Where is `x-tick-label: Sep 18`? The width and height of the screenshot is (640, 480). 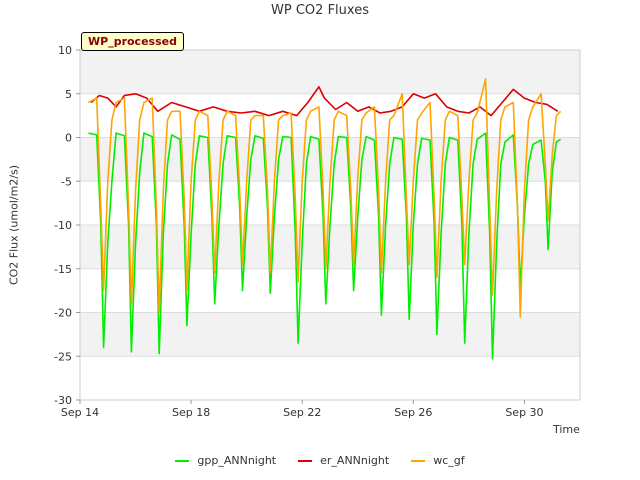
x-tick-label: Sep 18 is located at coordinates (191, 412).